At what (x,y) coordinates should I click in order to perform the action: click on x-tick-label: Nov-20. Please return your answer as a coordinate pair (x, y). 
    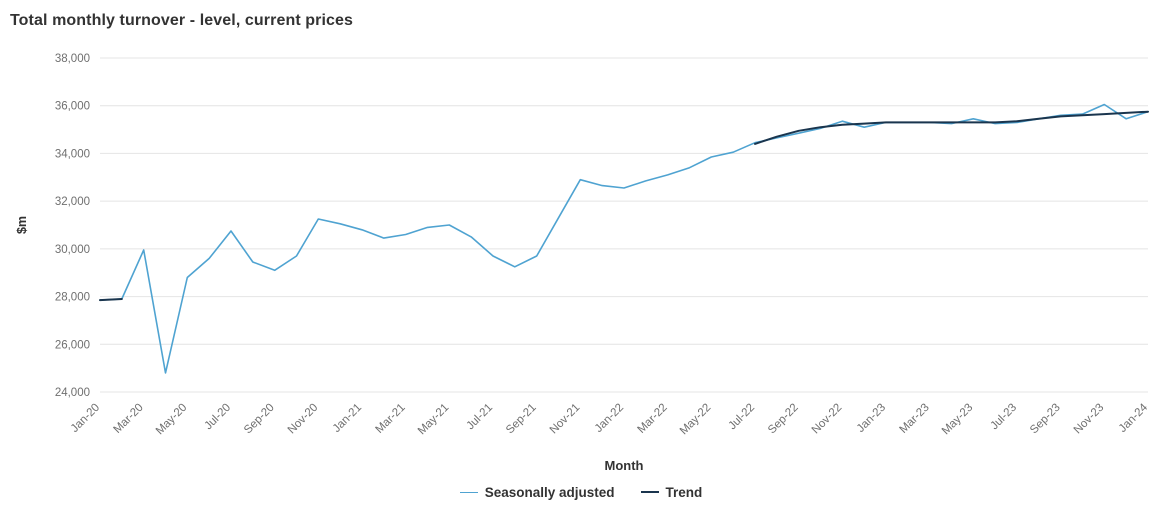
    Looking at the image, I should click on (303, 419).